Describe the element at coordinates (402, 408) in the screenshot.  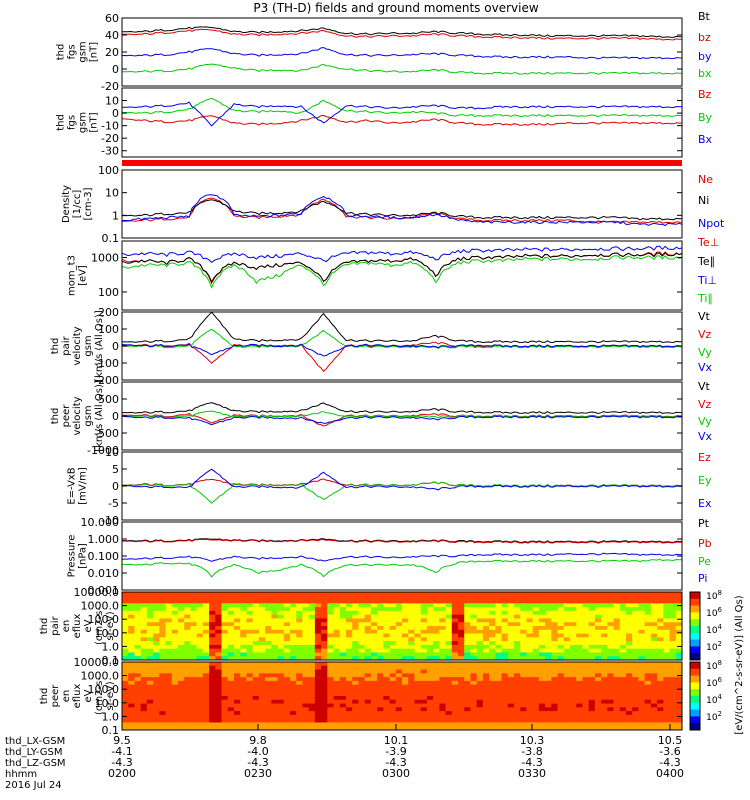
I see `series-peer-velocity-Vt` at that location.